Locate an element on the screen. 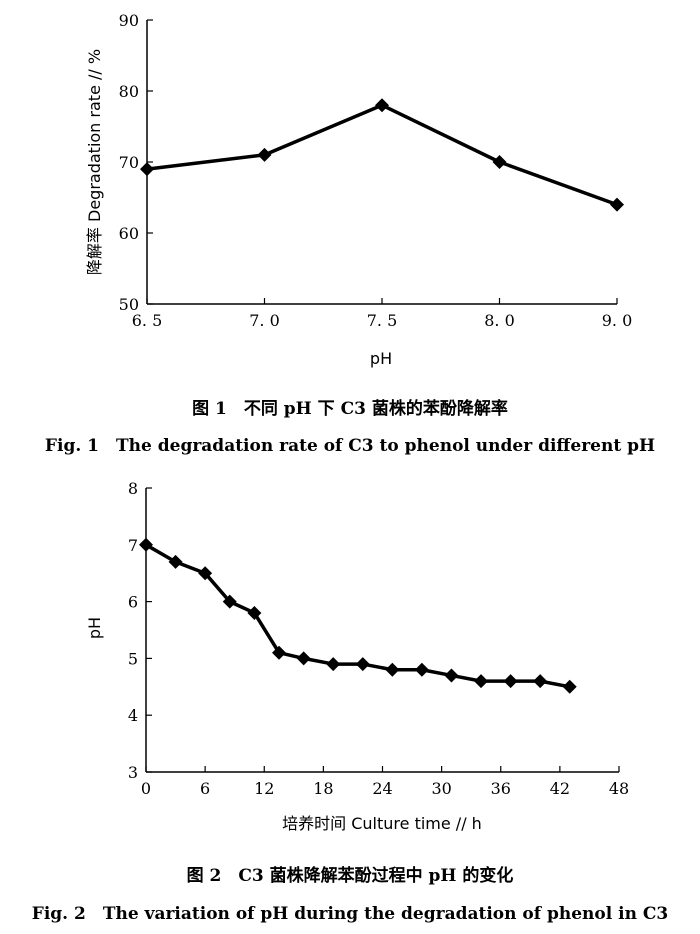 This screenshot has height=934, width=700. x-tick-label: 18 is located at coordinates (323, 788).